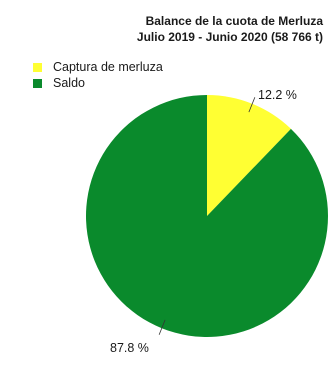  Describe the element at coordinates (252, 105) in the screenshot. I see `leader-line-captura` at that location.